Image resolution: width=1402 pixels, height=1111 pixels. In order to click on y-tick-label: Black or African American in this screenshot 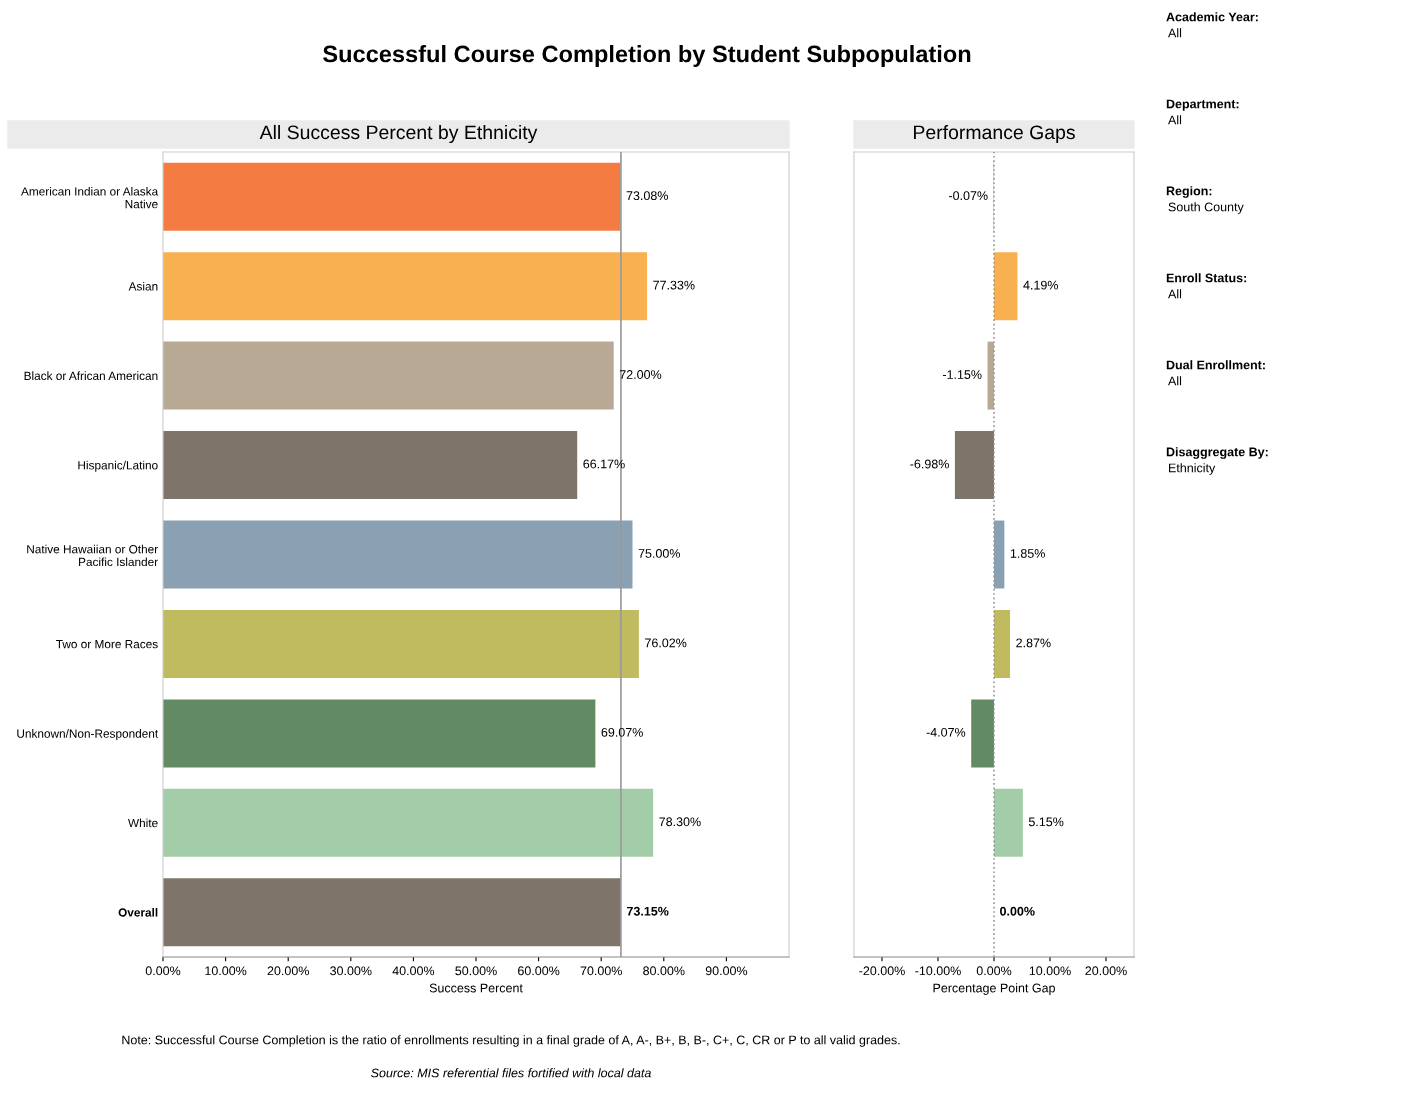, I will do `click(91, 376)`.